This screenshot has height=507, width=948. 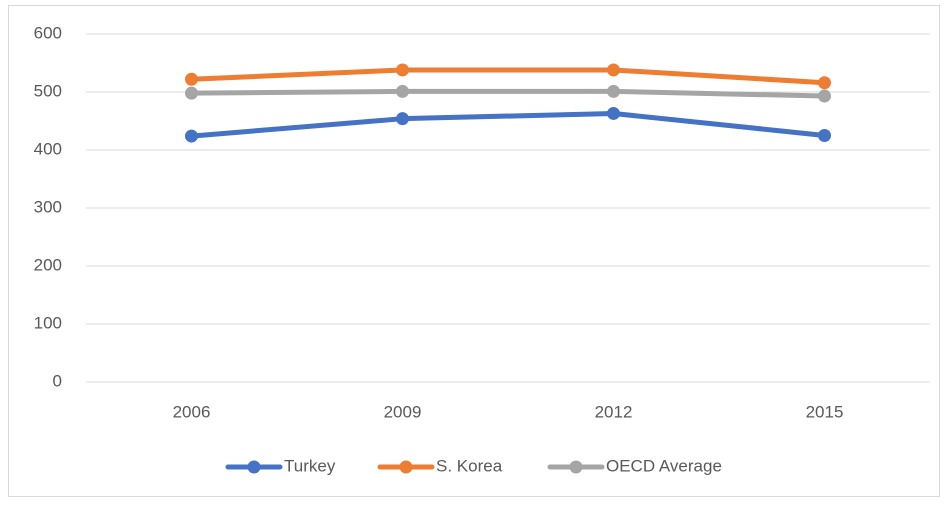 I want to click on y-tick-label: 100, so click(x=48, y=322).